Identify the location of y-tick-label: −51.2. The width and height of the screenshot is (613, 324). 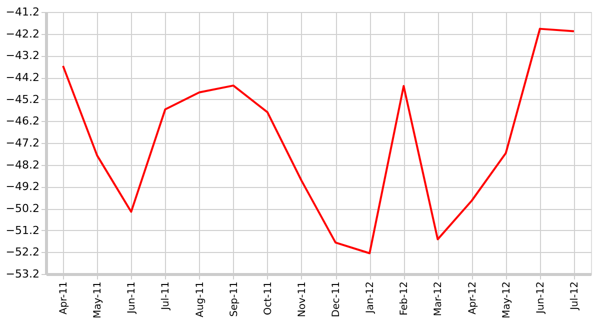
(23, 230).